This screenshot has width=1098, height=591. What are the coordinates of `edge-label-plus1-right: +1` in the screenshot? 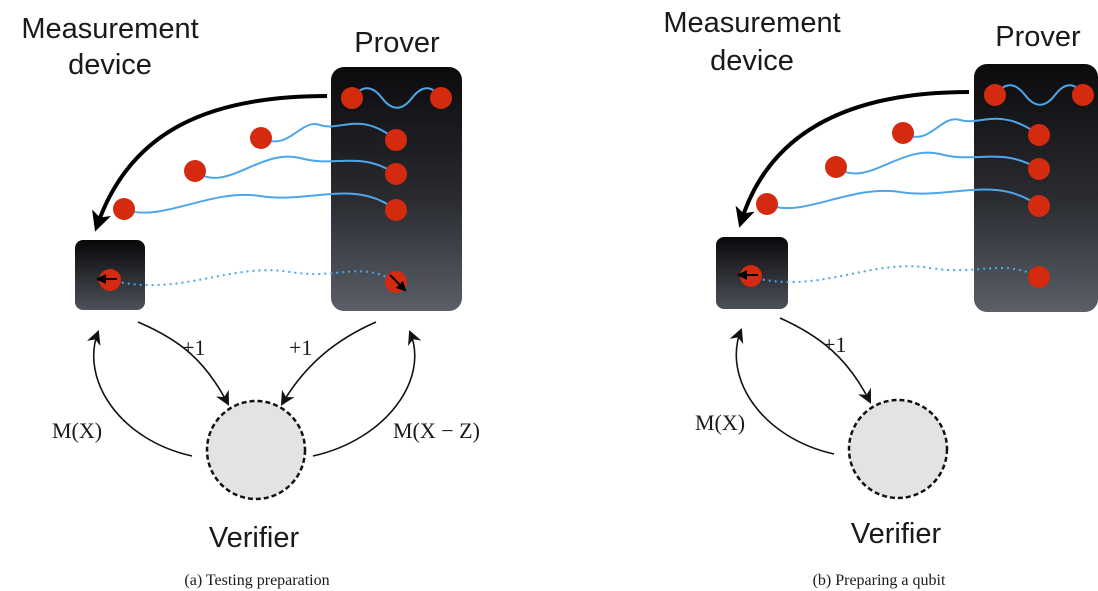 It's located at (300, 347).